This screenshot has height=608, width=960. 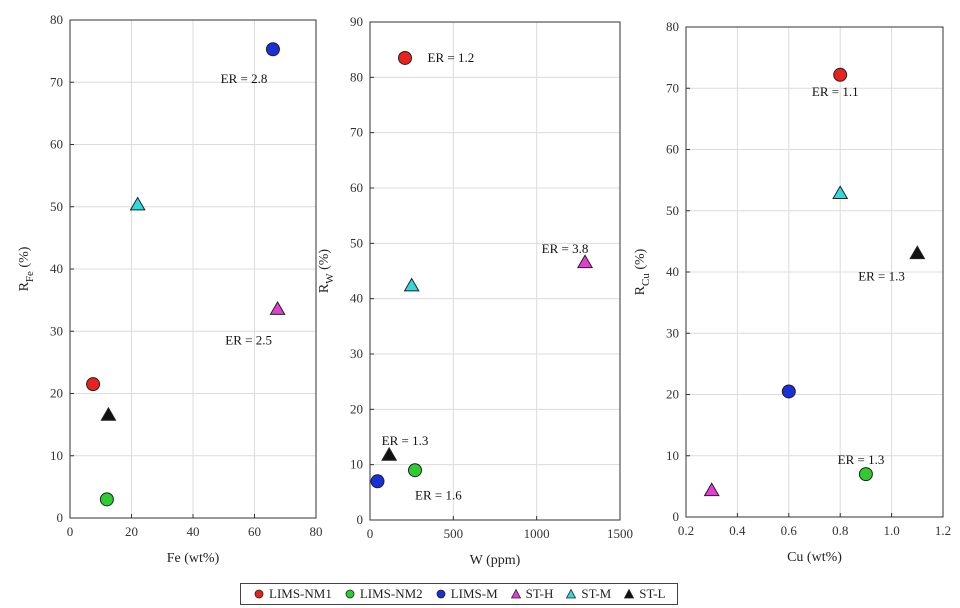 What do you see at coordinates (356, 21) in the screenshot?
I see `y-tick-label: 90` at bounding box center [356, 21].